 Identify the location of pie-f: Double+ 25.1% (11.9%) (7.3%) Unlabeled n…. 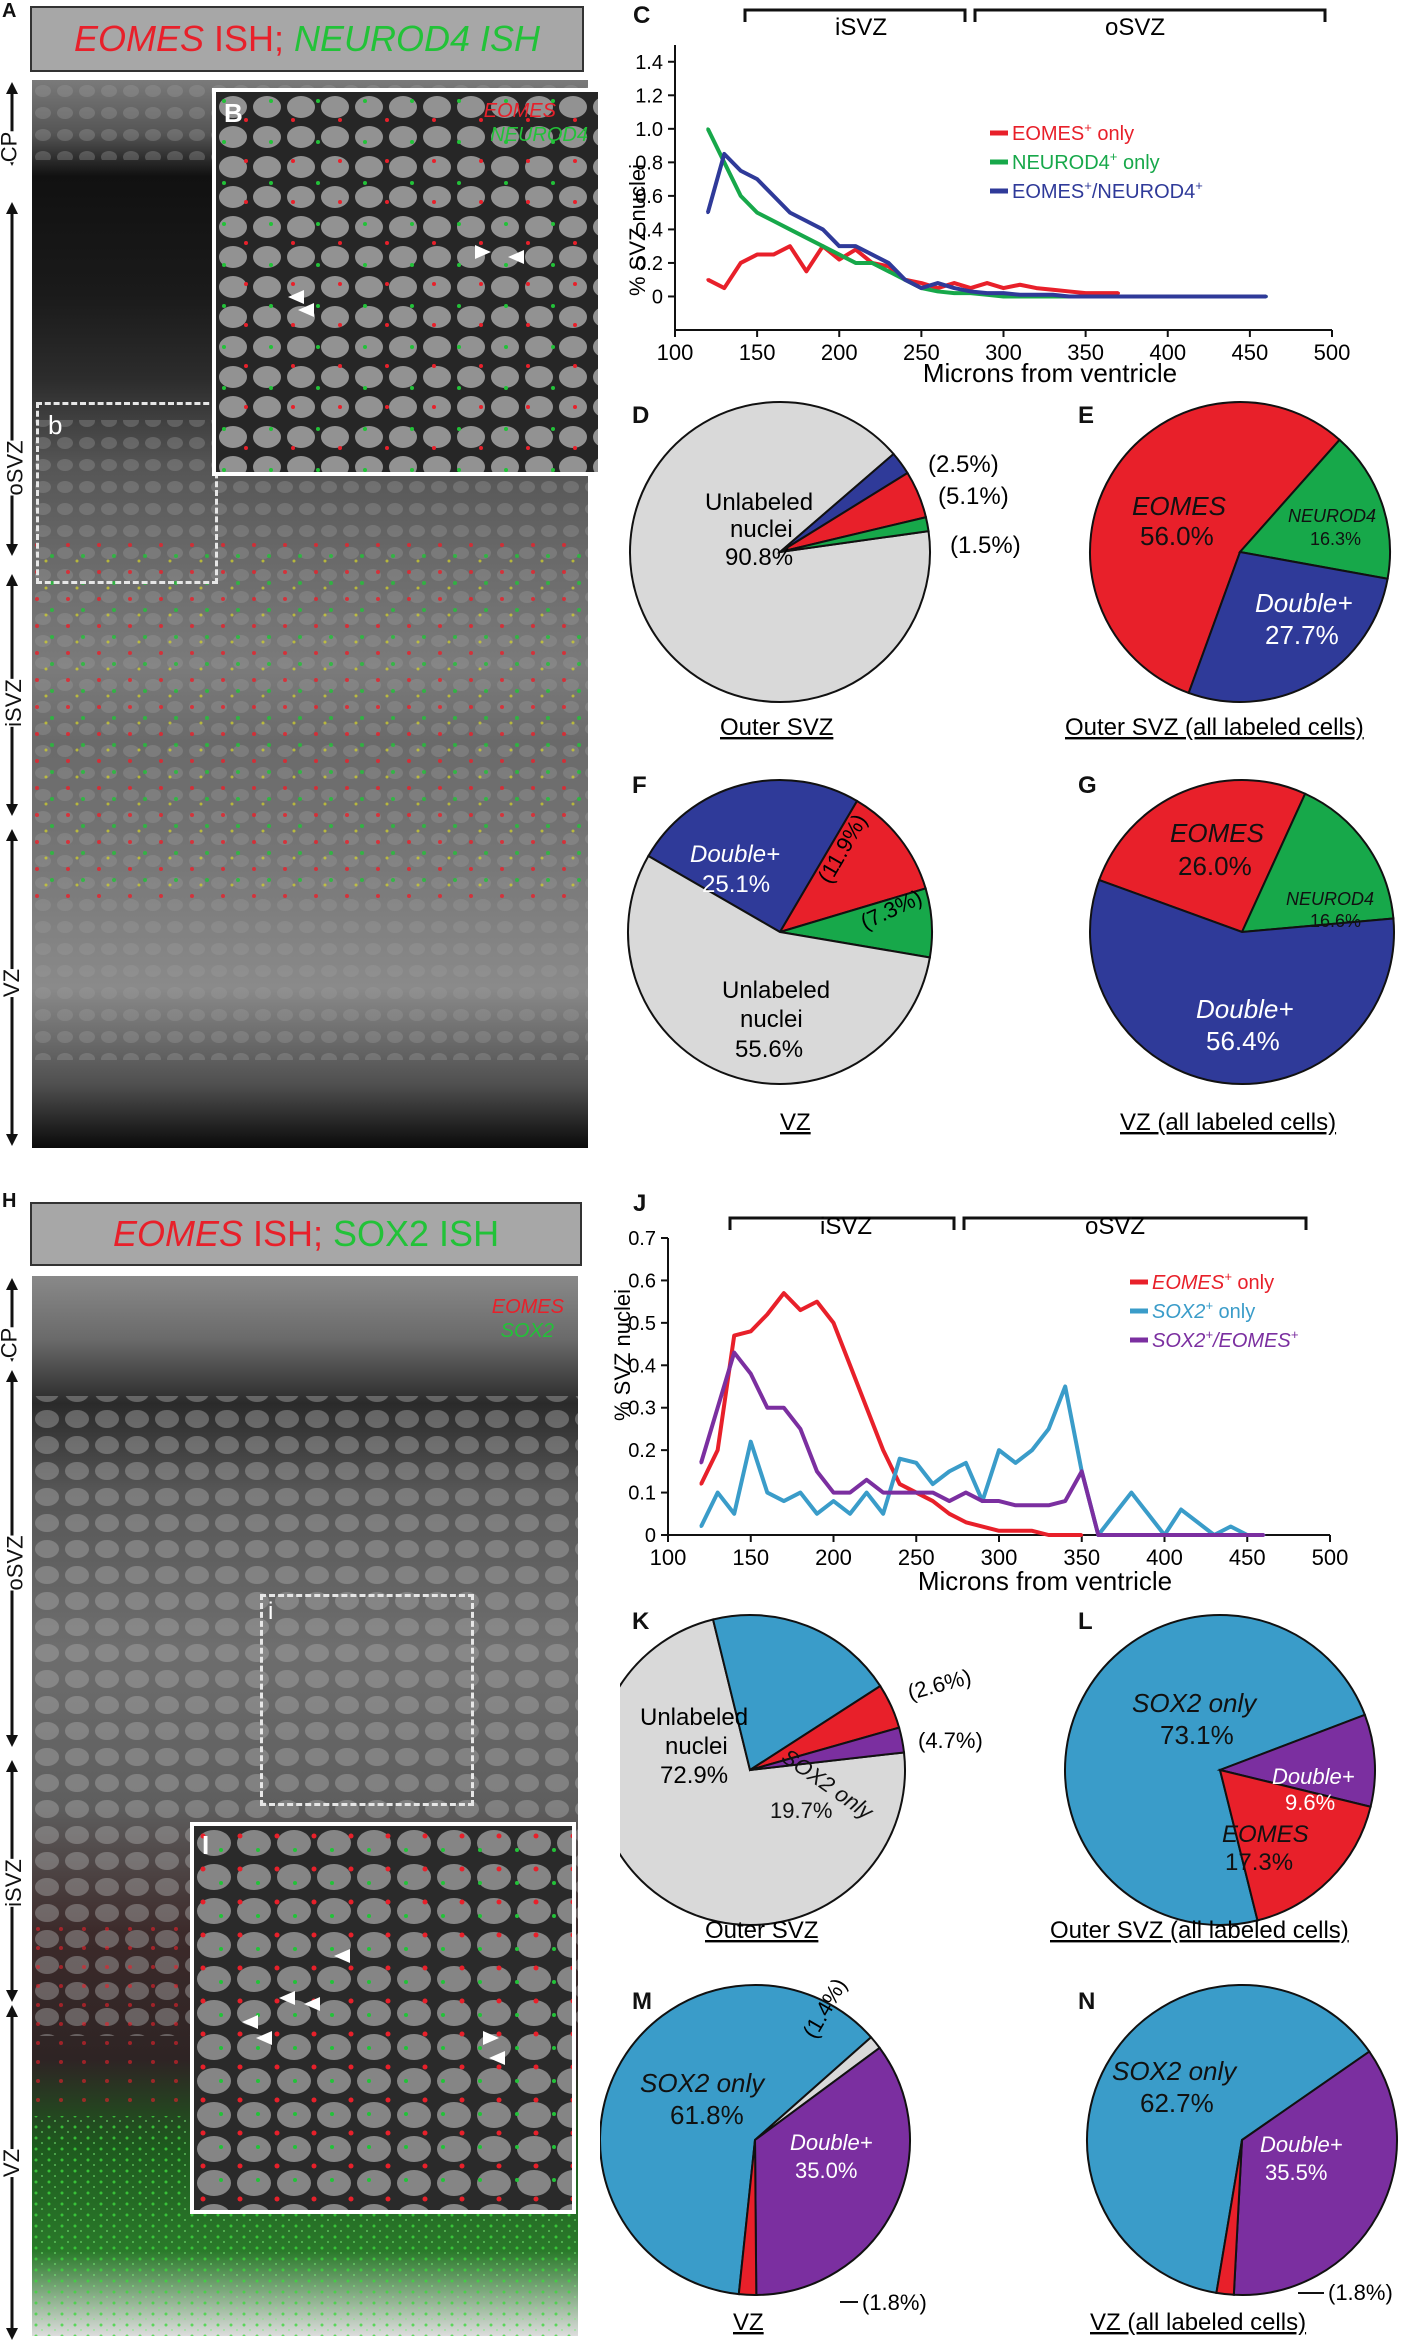
(780, 957).